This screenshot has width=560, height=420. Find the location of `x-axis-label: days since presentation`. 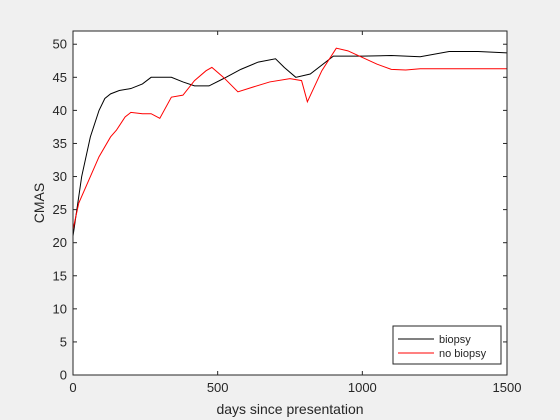

x-axis-label: days since presentation is located at coordinates (289, 409).